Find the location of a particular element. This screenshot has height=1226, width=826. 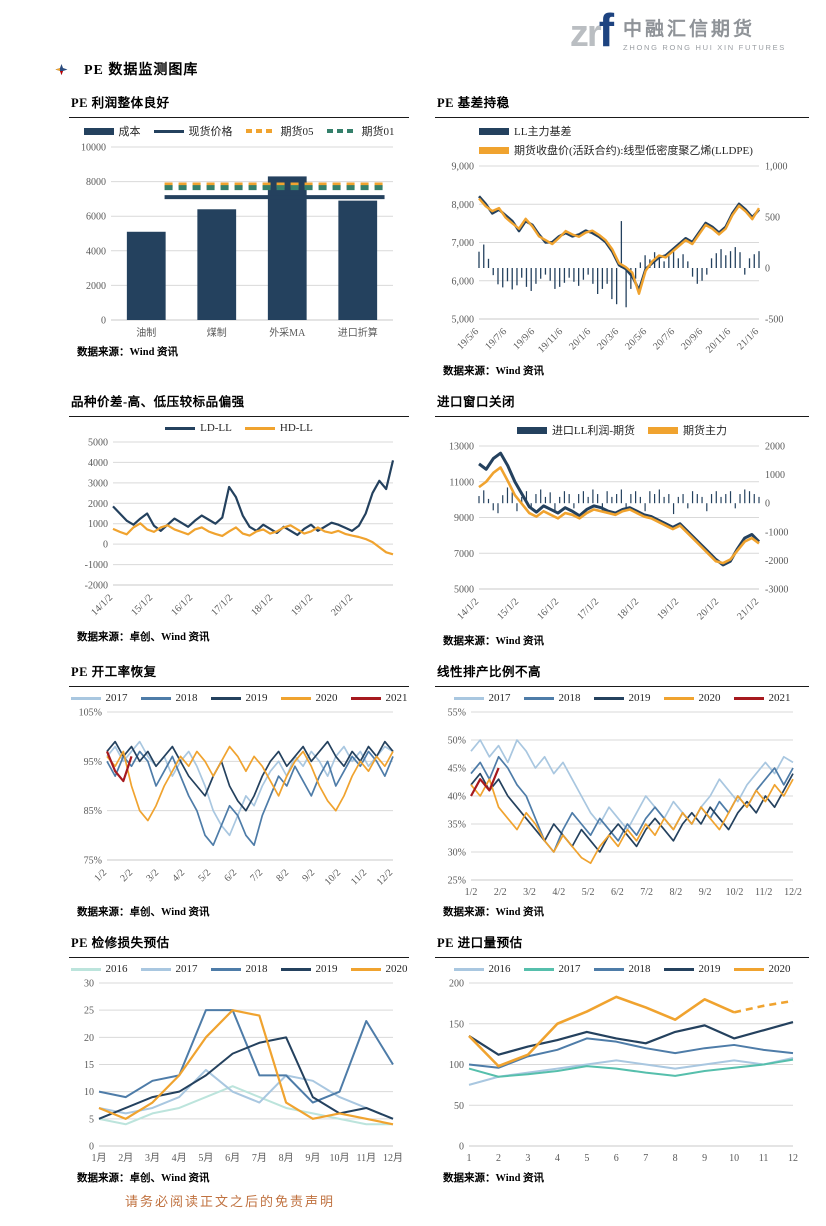

legend-item: 2018 is located at coordinates (169, 698).